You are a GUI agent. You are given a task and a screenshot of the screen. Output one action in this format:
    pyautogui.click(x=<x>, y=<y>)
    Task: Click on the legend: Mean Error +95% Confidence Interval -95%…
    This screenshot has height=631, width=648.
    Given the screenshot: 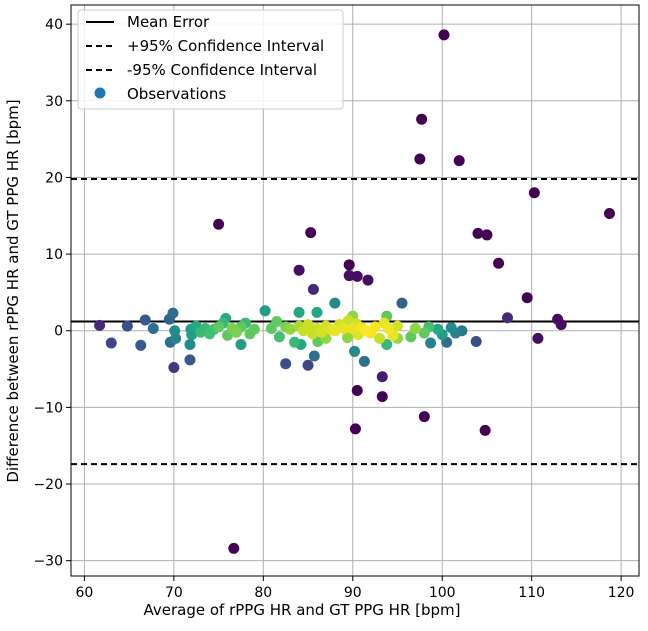 What is the action you would take?
    pyautogui.click(x=210, y=59)
    